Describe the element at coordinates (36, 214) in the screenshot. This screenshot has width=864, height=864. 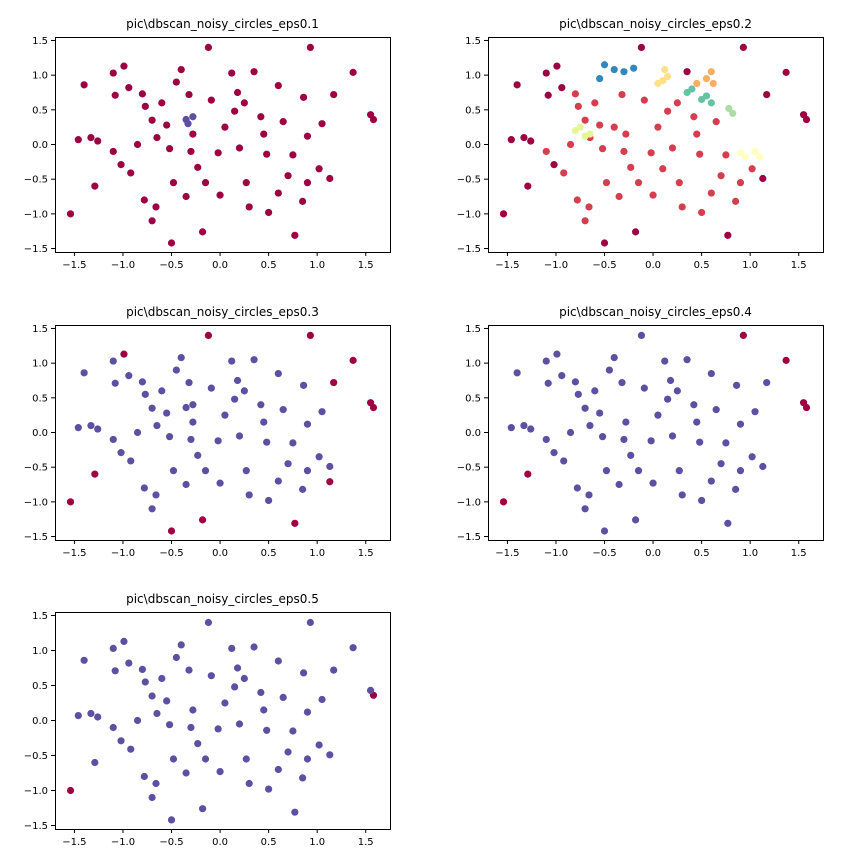
I see `y-tick-label: −1.0` at that location.